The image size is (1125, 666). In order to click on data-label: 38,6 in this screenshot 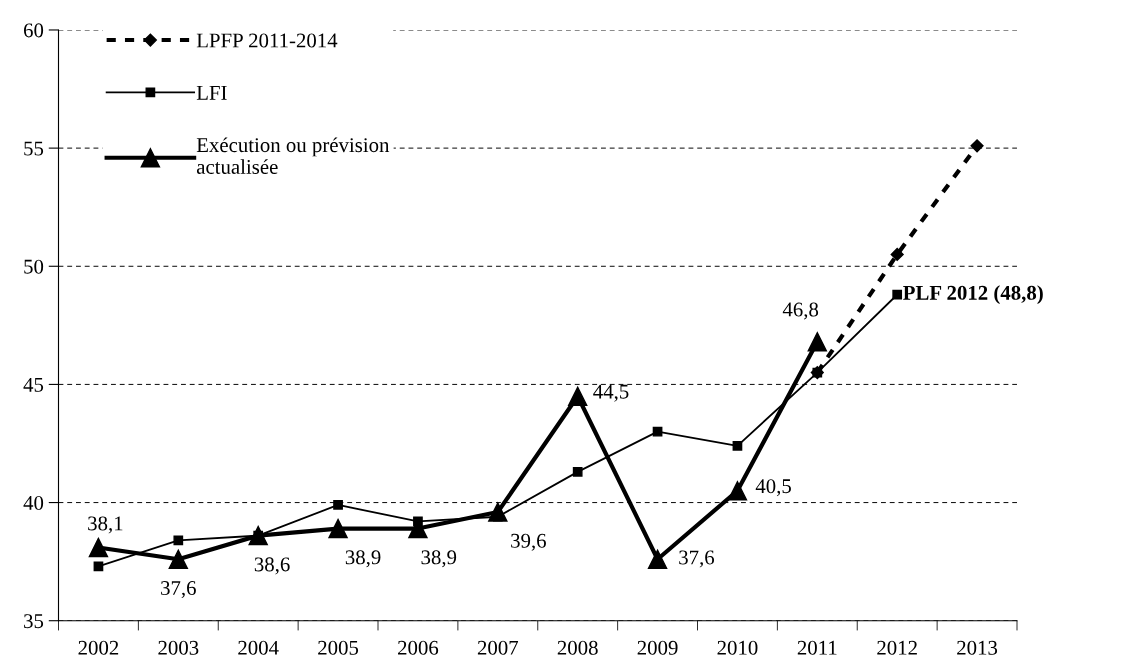, I will do `click(272, 566)`.